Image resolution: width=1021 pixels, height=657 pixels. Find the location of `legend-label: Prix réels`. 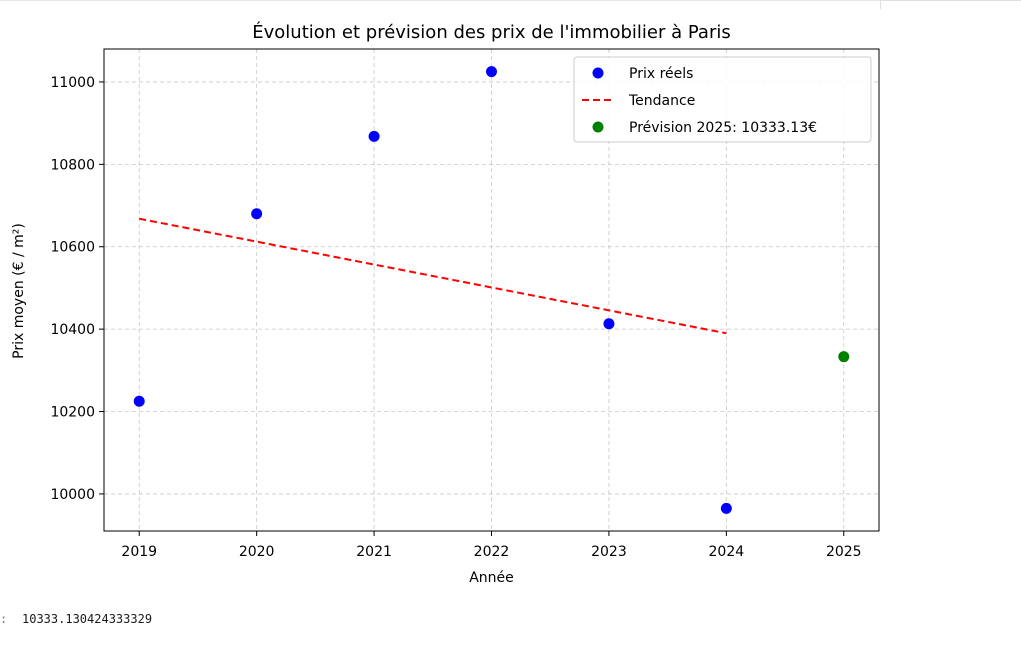

legend-label: Prix réels is located at coordinates (661, 74).